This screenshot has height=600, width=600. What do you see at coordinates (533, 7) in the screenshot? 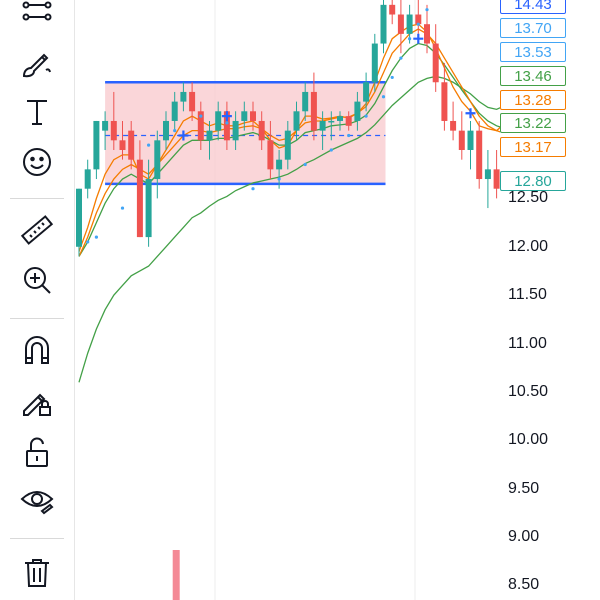
I see `price-badge: 14.43` at bounding box center [533, 7].